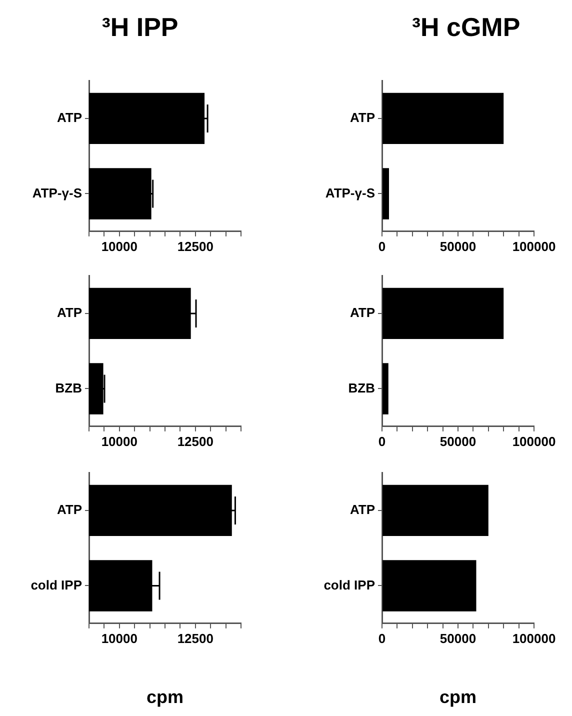 This screenshot has height=716, width=572. I want to click on chart-title: ³H cGMP, so click(466, 27).